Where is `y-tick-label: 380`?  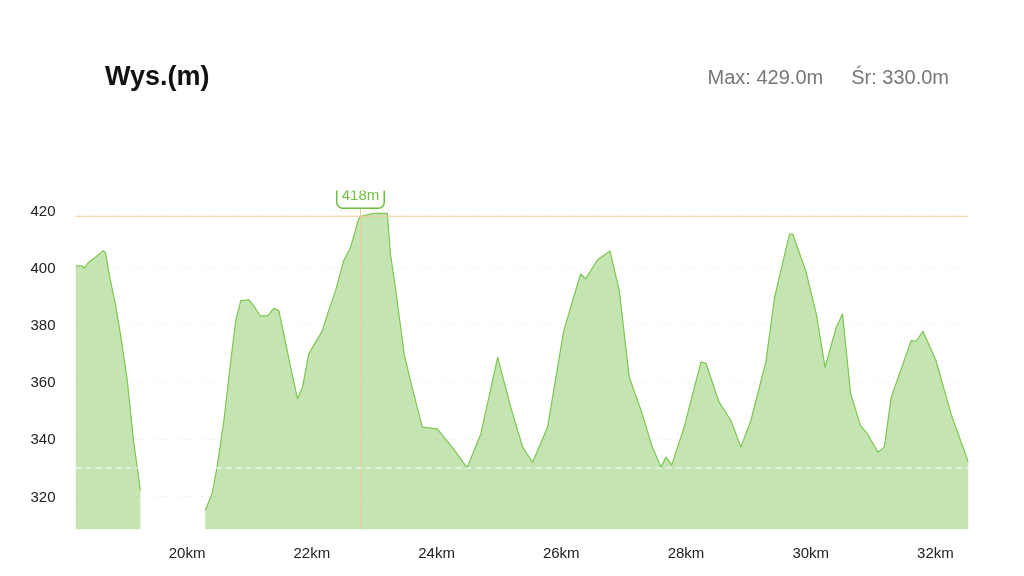
y-tick-label: 380 is located at coordinates (43, 324).